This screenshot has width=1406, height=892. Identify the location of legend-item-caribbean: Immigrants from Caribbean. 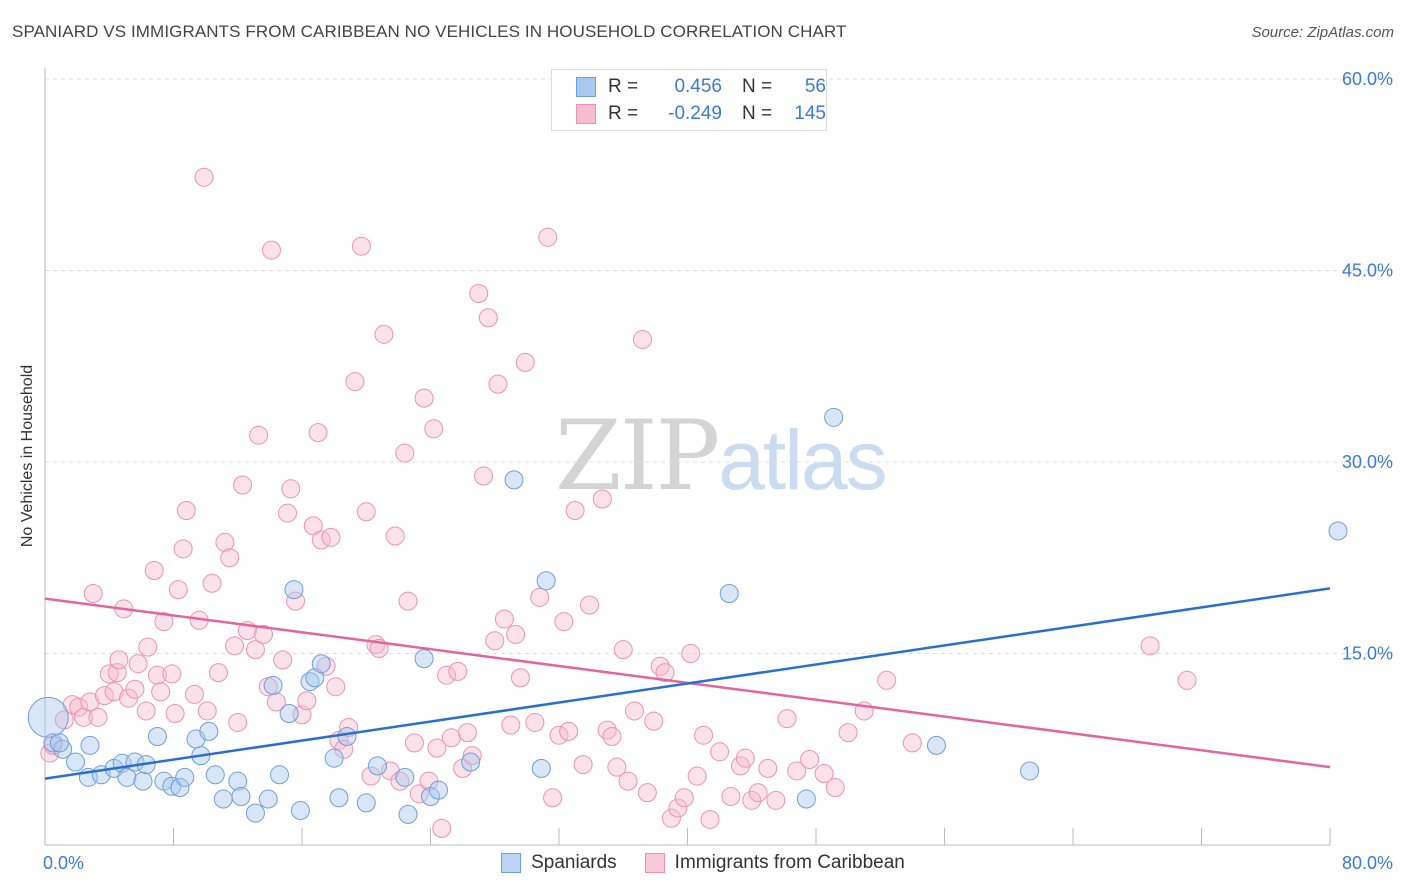
(774, 863).